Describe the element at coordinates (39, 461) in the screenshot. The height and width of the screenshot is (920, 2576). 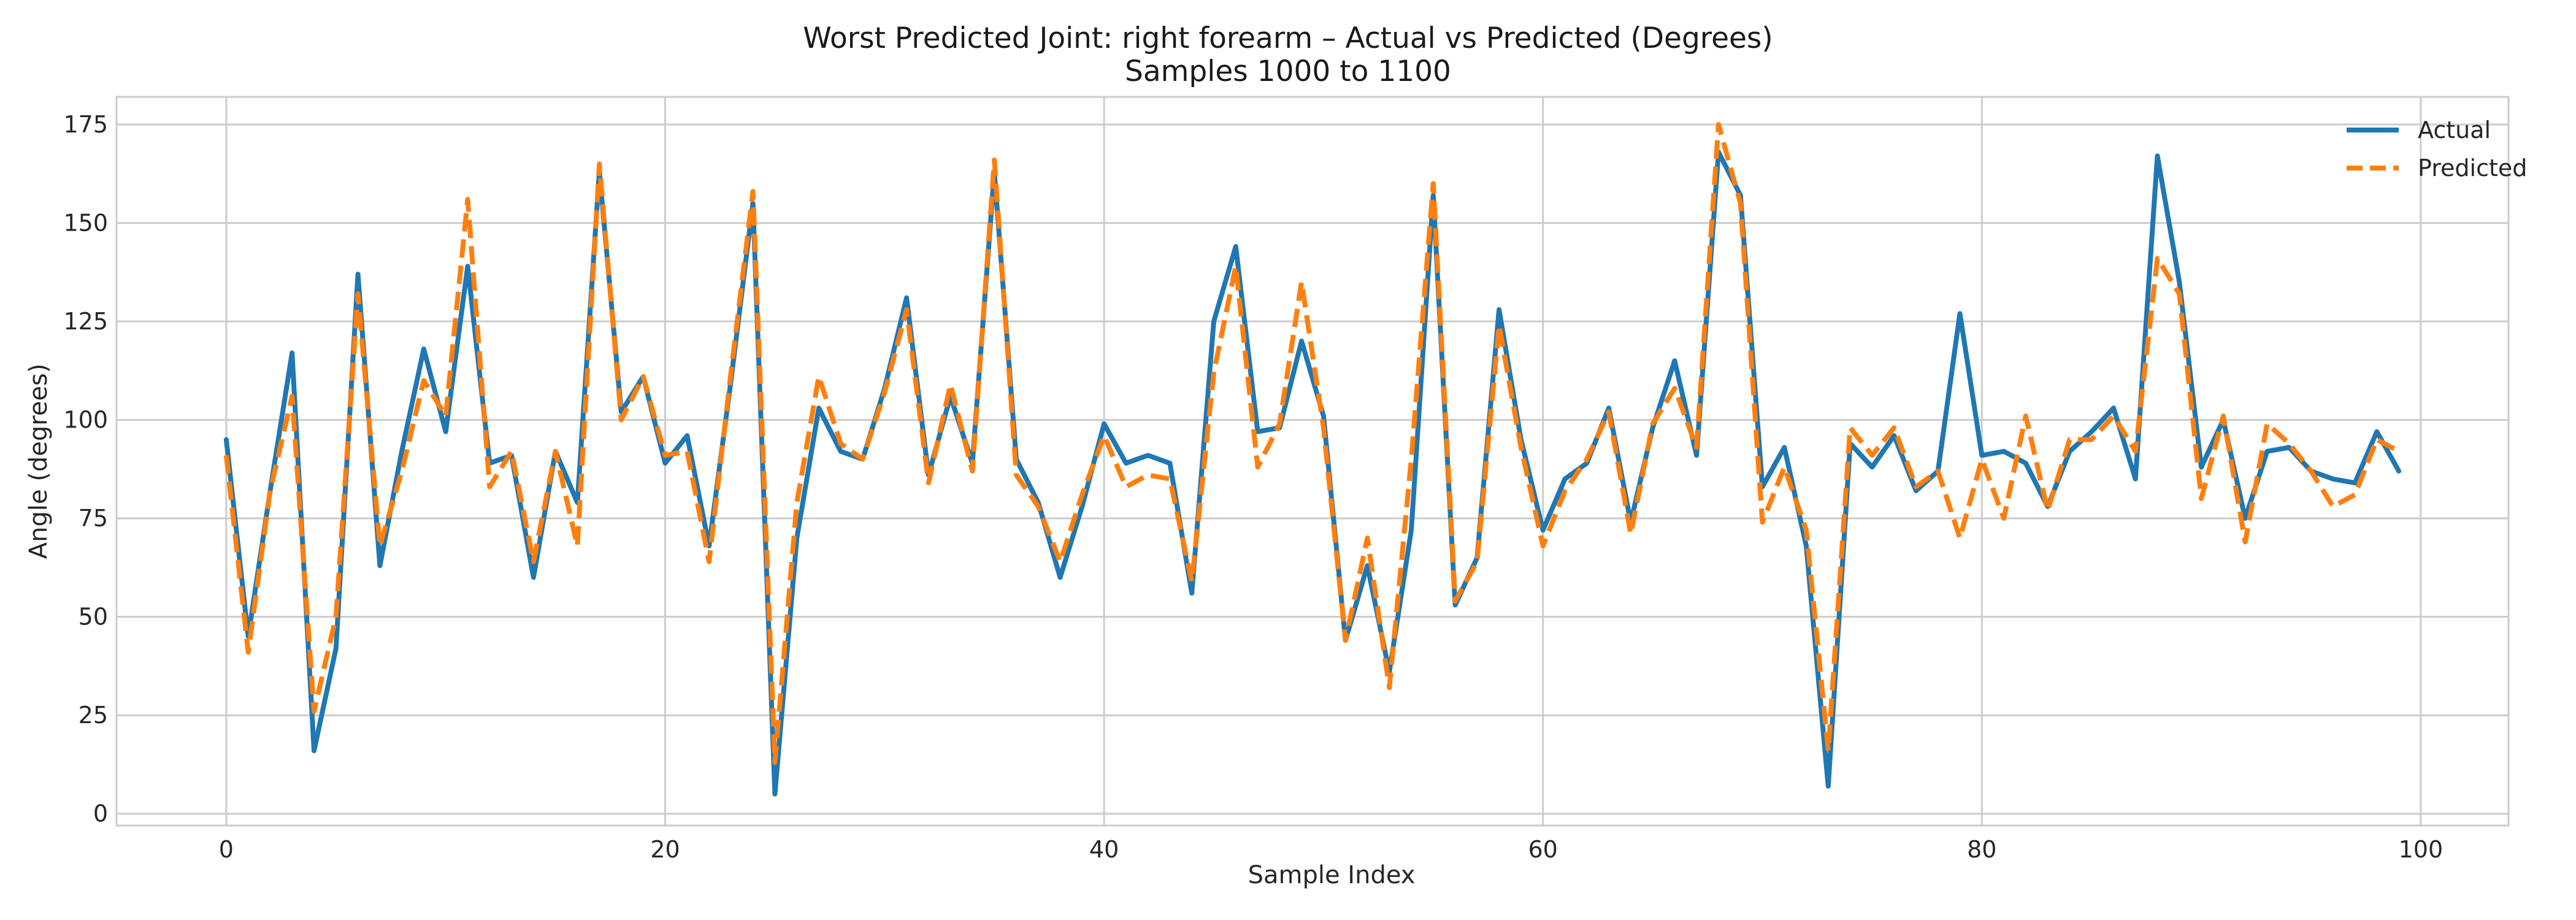
I see `y-axis-label: Angle (degrees)` at that location.